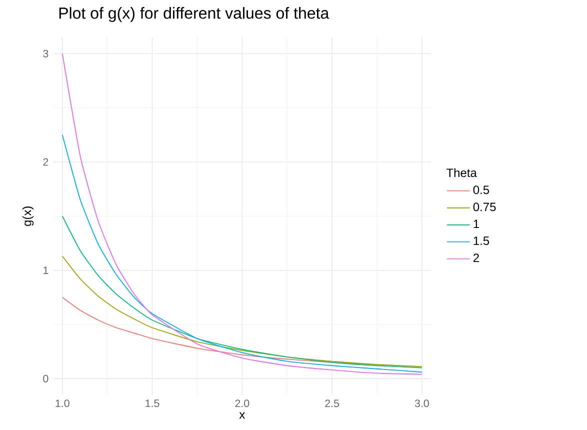 This screenshot has height=430, width=587. Describe the element at coordinates (45, 379) in the screenshot. I see `y-tick-label: 0` at that location.